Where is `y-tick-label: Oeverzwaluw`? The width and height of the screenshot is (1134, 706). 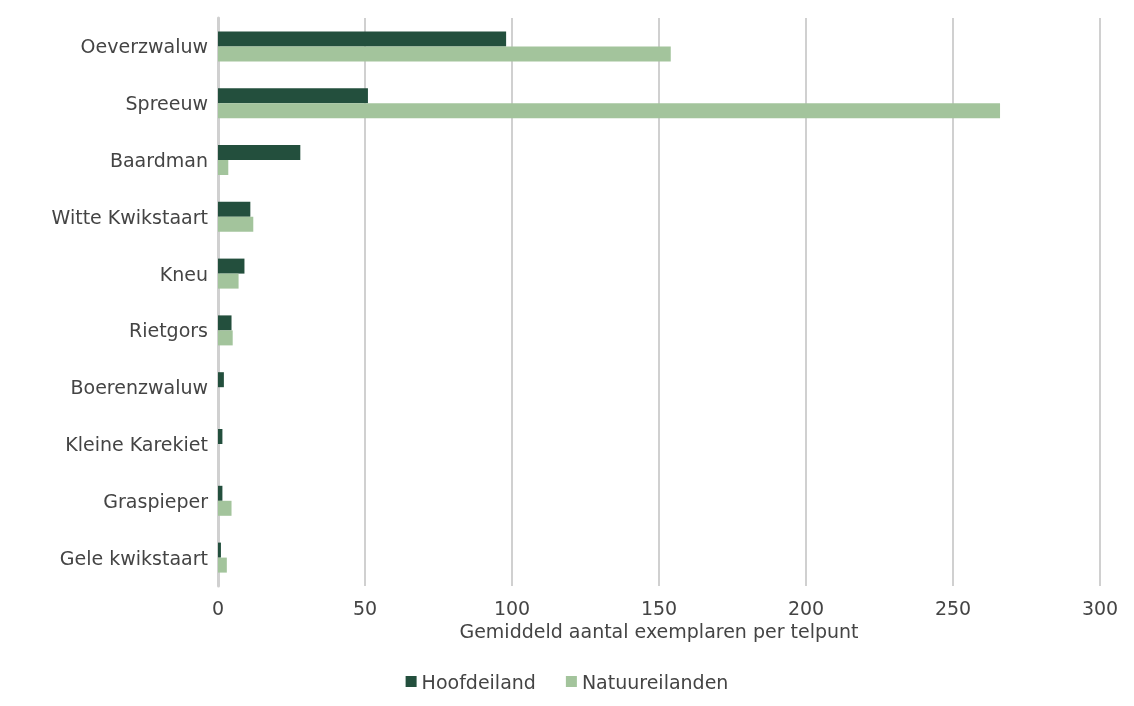 y-tick-label: Oeverzwaluw is located at coordinates (144, 46).